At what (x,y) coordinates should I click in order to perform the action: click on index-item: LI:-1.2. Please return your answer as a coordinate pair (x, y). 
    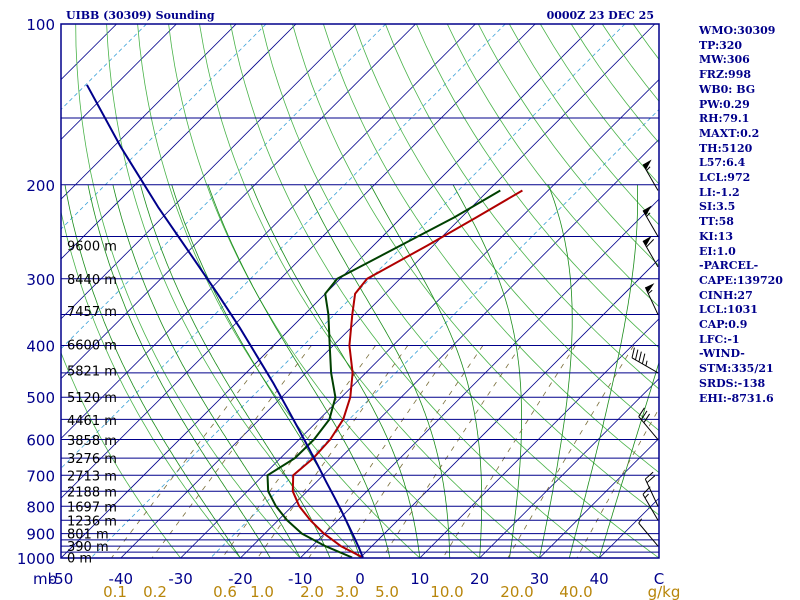
    Looking at the image, I should click on (719, 192).